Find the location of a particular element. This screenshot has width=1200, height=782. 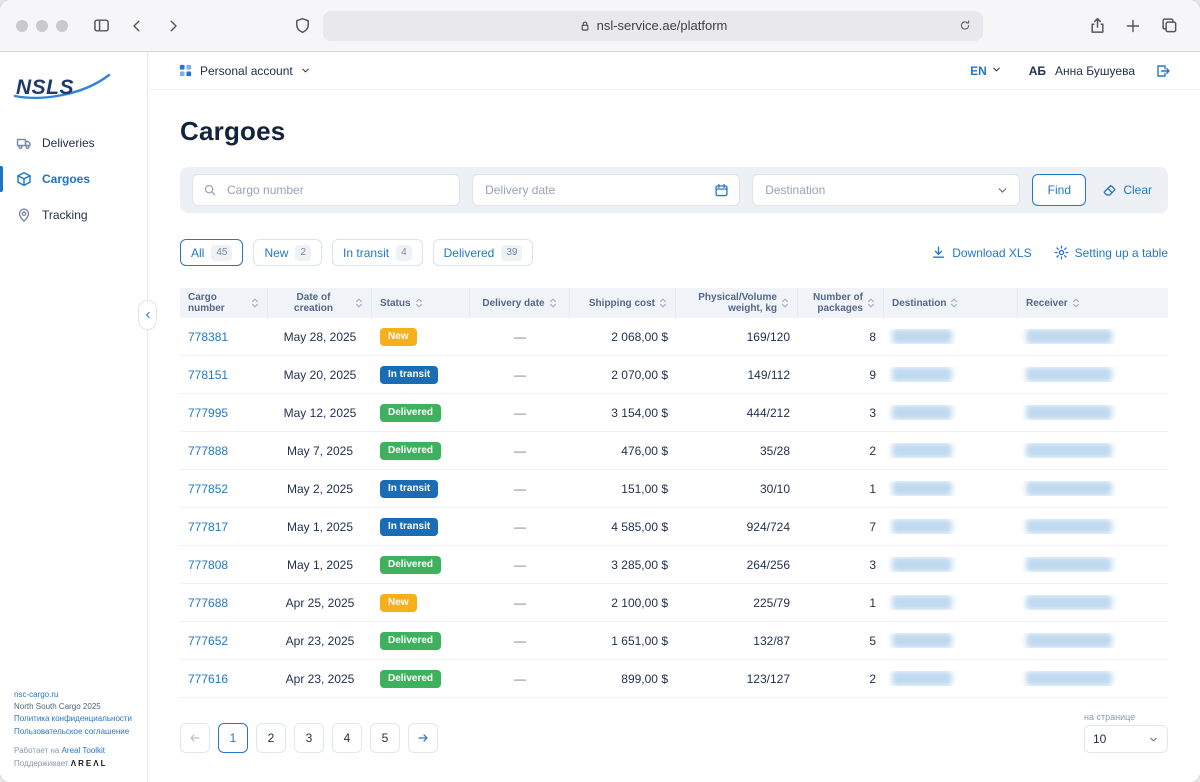

new-tab-button is located at coordinates (1133, 26).